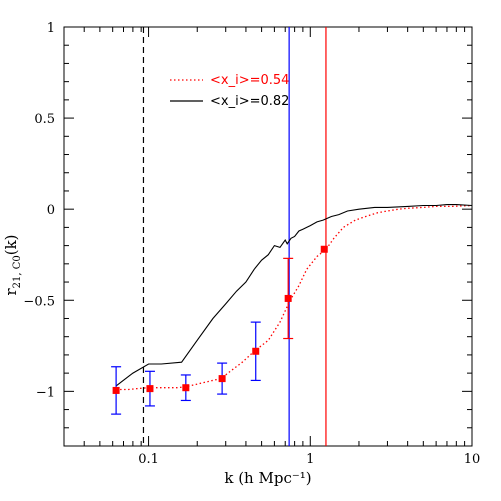 Image resolution: width=501 pixels, height=501 pixels. What do you see at coordinates (39, 301) in the screenshot?
I see `y-tick-label: −0.5` at bounding box center [39, 301].